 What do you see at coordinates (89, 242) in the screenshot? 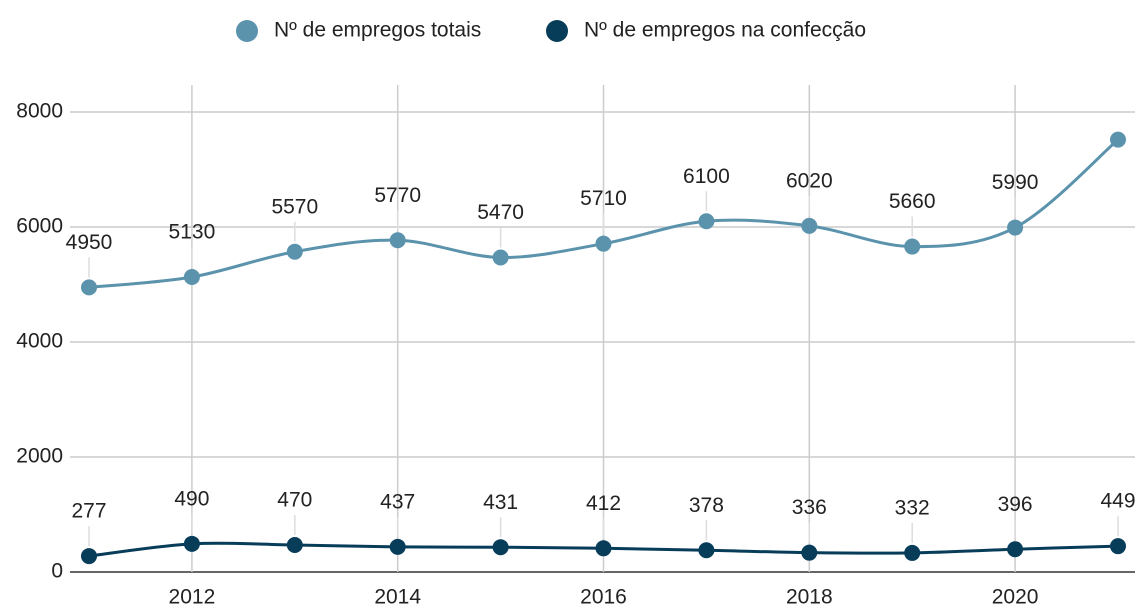
I see `data-label: 4950` at bounding box center [89, 242].